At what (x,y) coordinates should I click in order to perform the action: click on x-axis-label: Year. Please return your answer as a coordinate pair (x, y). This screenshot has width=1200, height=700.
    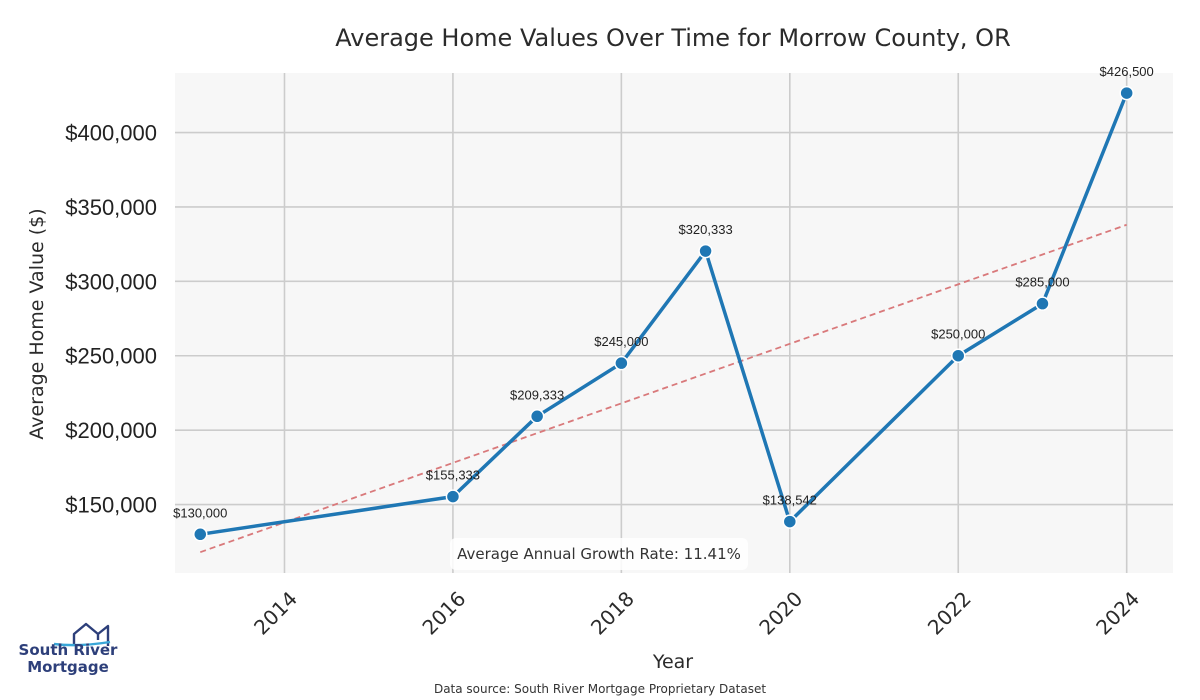
    Looking at the image, I should click on (672, 662).